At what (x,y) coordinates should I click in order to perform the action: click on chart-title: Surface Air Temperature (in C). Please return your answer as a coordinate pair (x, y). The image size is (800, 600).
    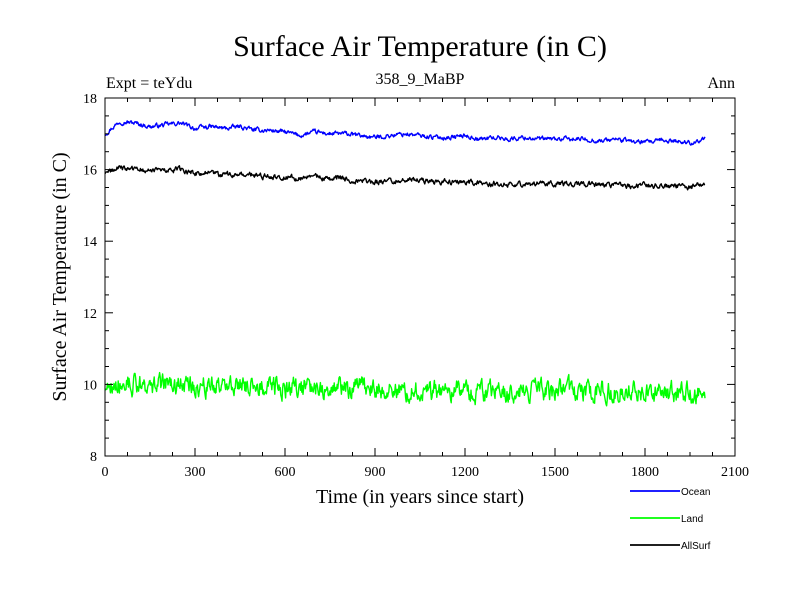
    Looking at the image, I should click on (420, 46).